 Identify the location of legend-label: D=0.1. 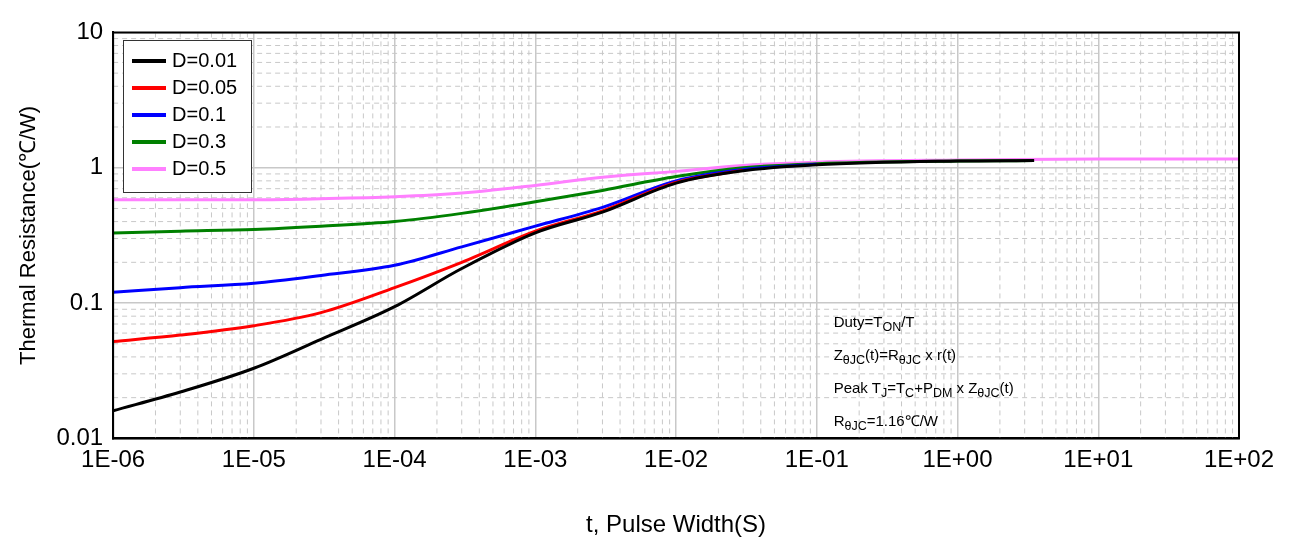
(199, 115).